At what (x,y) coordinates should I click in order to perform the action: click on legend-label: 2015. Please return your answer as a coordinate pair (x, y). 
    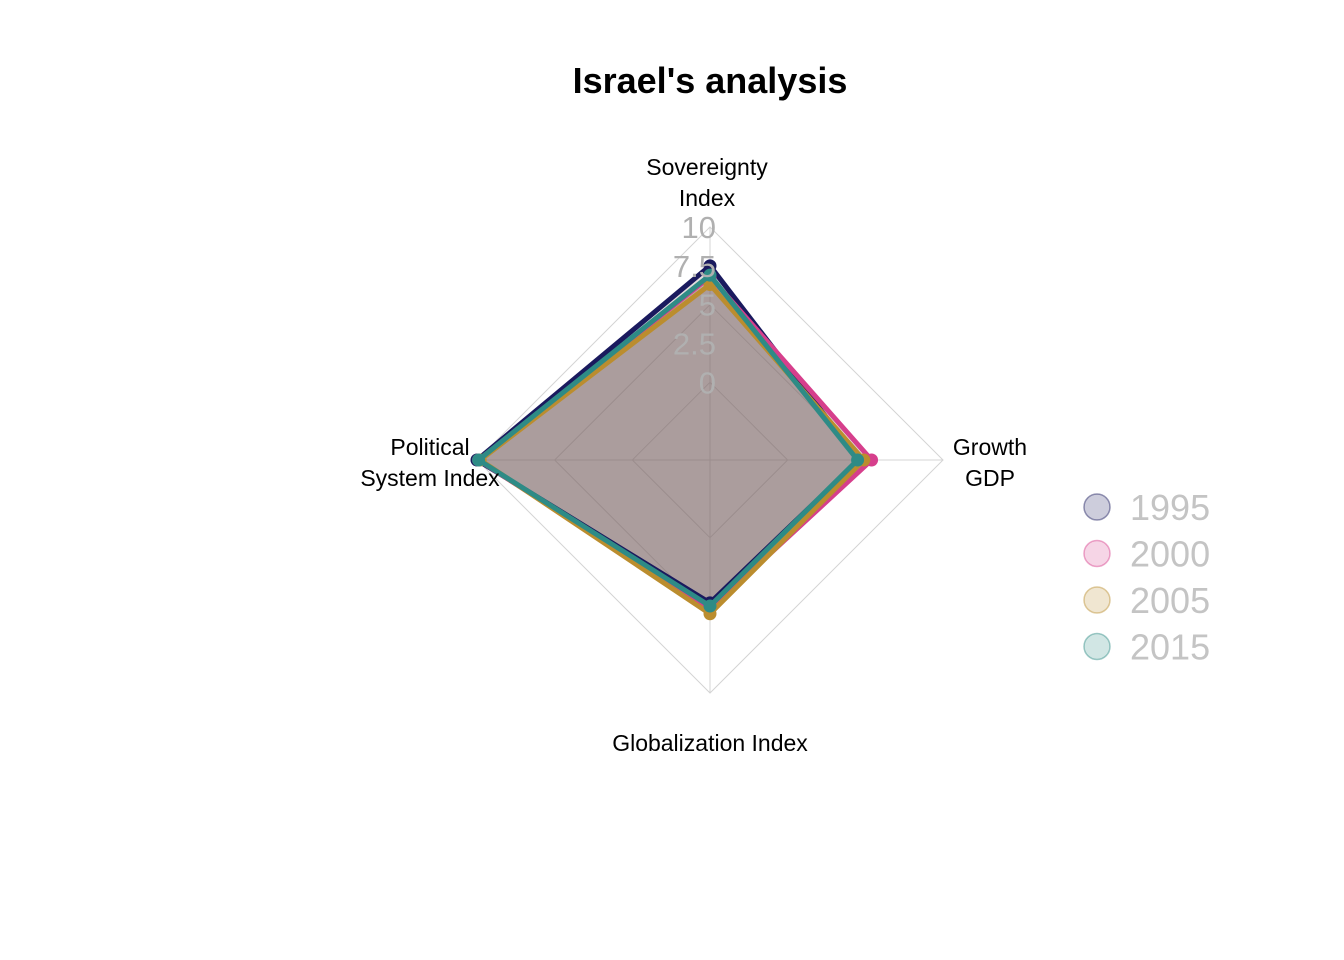
    Looking at the image, I should click on (1170, 647).